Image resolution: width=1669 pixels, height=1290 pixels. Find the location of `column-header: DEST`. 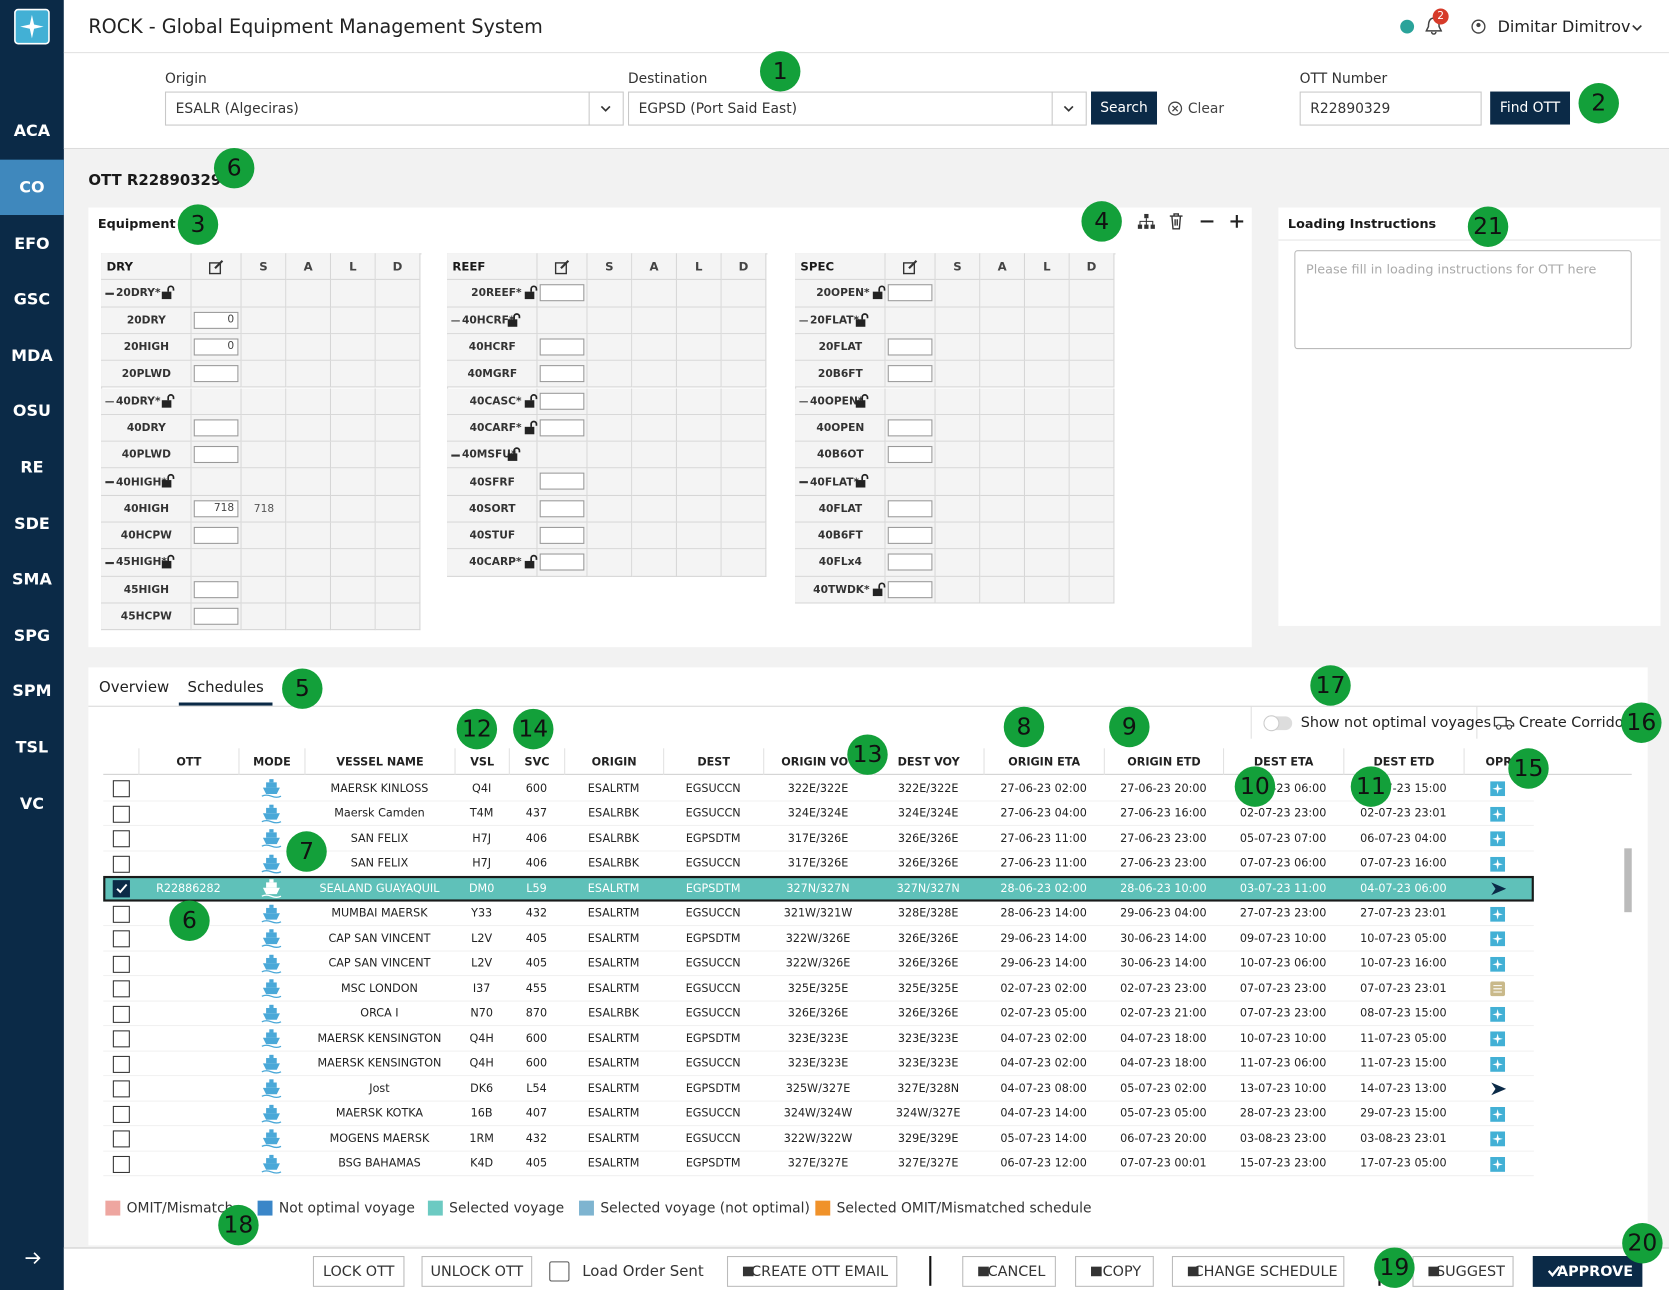

column-header: DEST is located at coordinates (713, 761).